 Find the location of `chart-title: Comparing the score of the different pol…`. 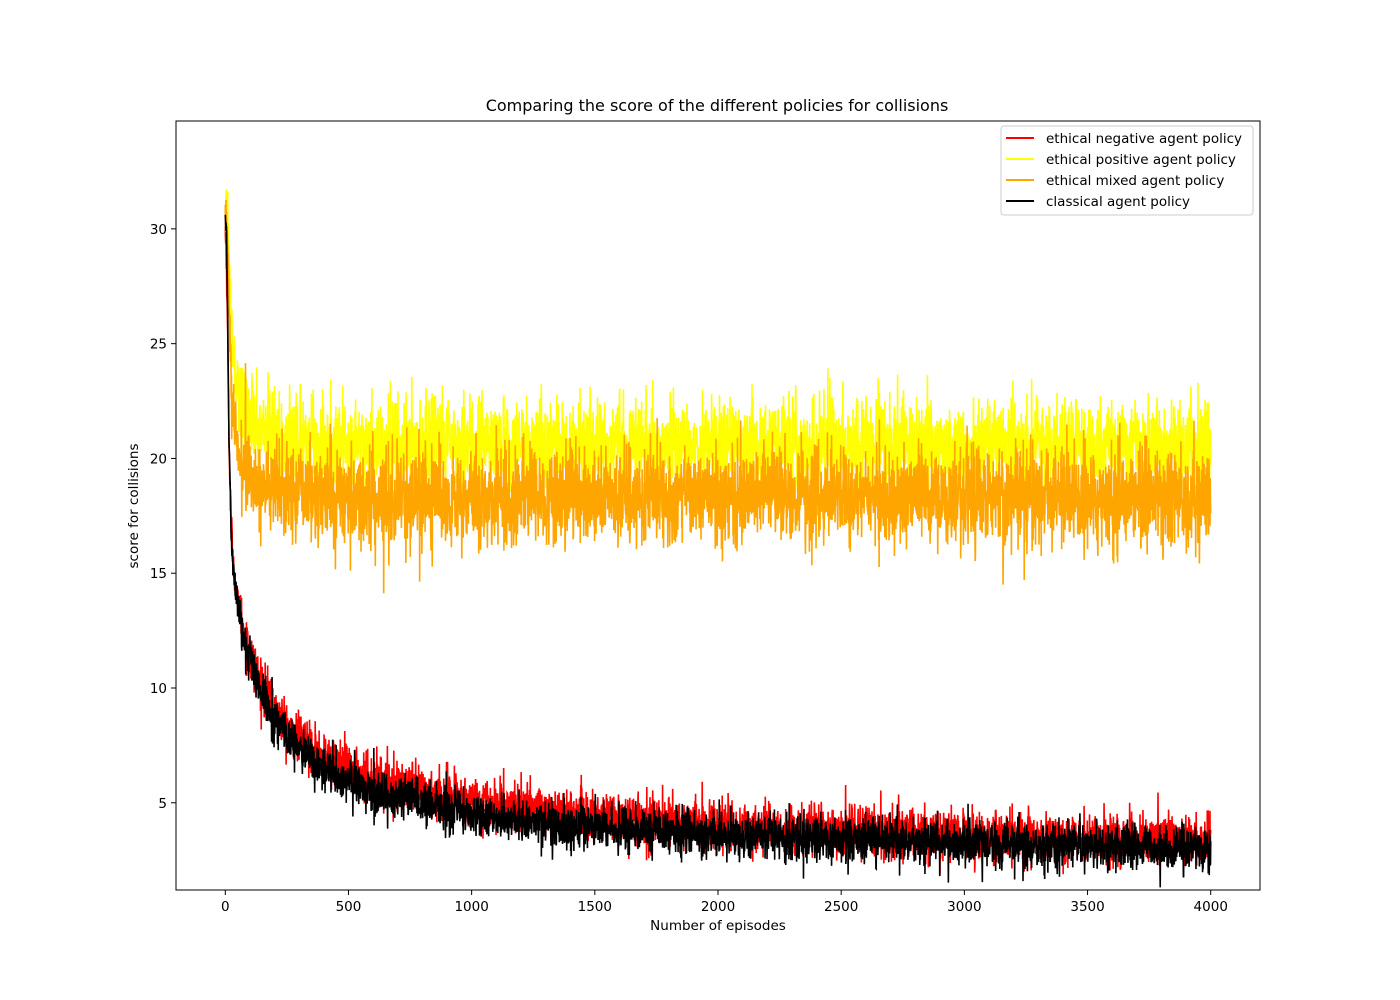

chart-title: Comparing the score of the different pol… is located at coordinates (717, 105).